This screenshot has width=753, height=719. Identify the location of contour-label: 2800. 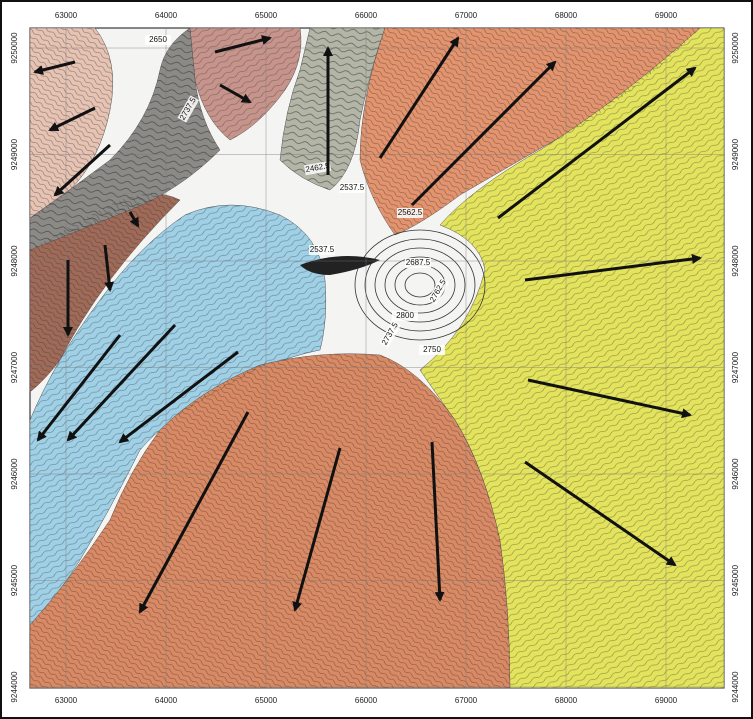
(405, 315).